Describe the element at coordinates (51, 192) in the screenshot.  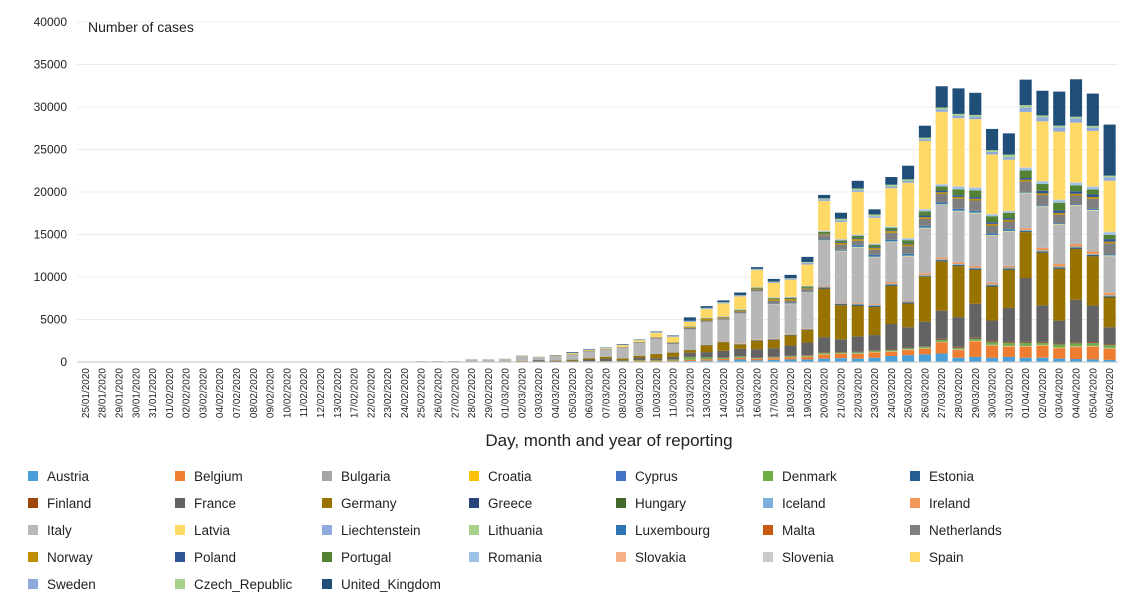
I see `y-tick-label: 20000` at that location.